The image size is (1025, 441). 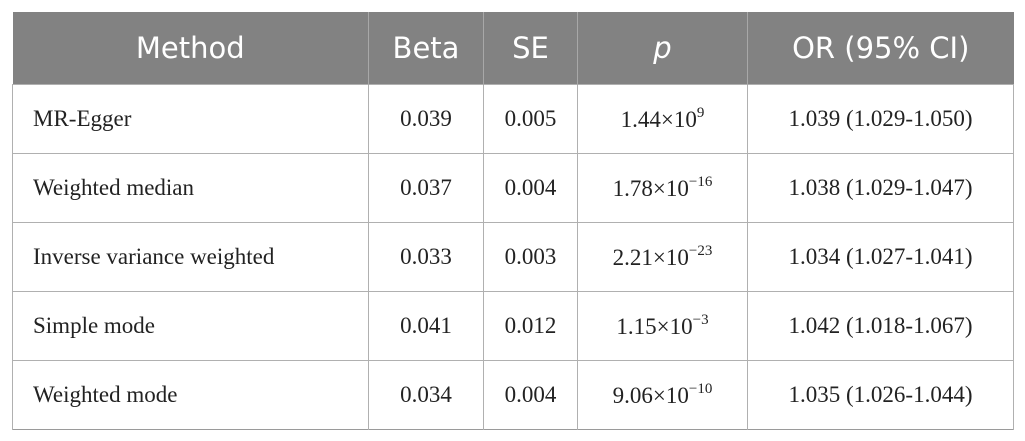 I want to click on value-cell: 1.034 (1.027-1.041), so click(x=880, y=257).